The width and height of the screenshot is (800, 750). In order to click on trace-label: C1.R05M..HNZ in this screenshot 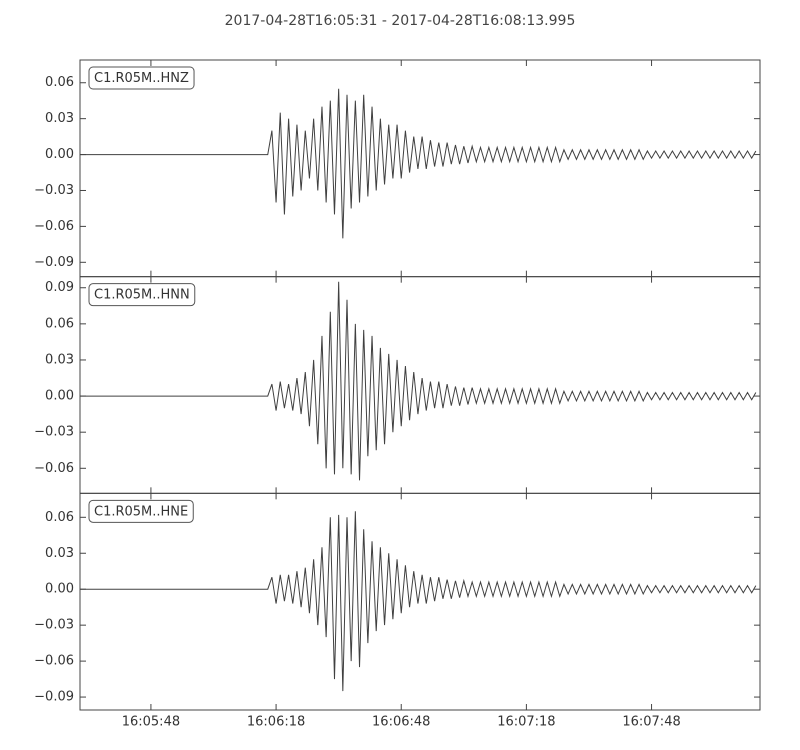, I will do `click(141, 78)`.